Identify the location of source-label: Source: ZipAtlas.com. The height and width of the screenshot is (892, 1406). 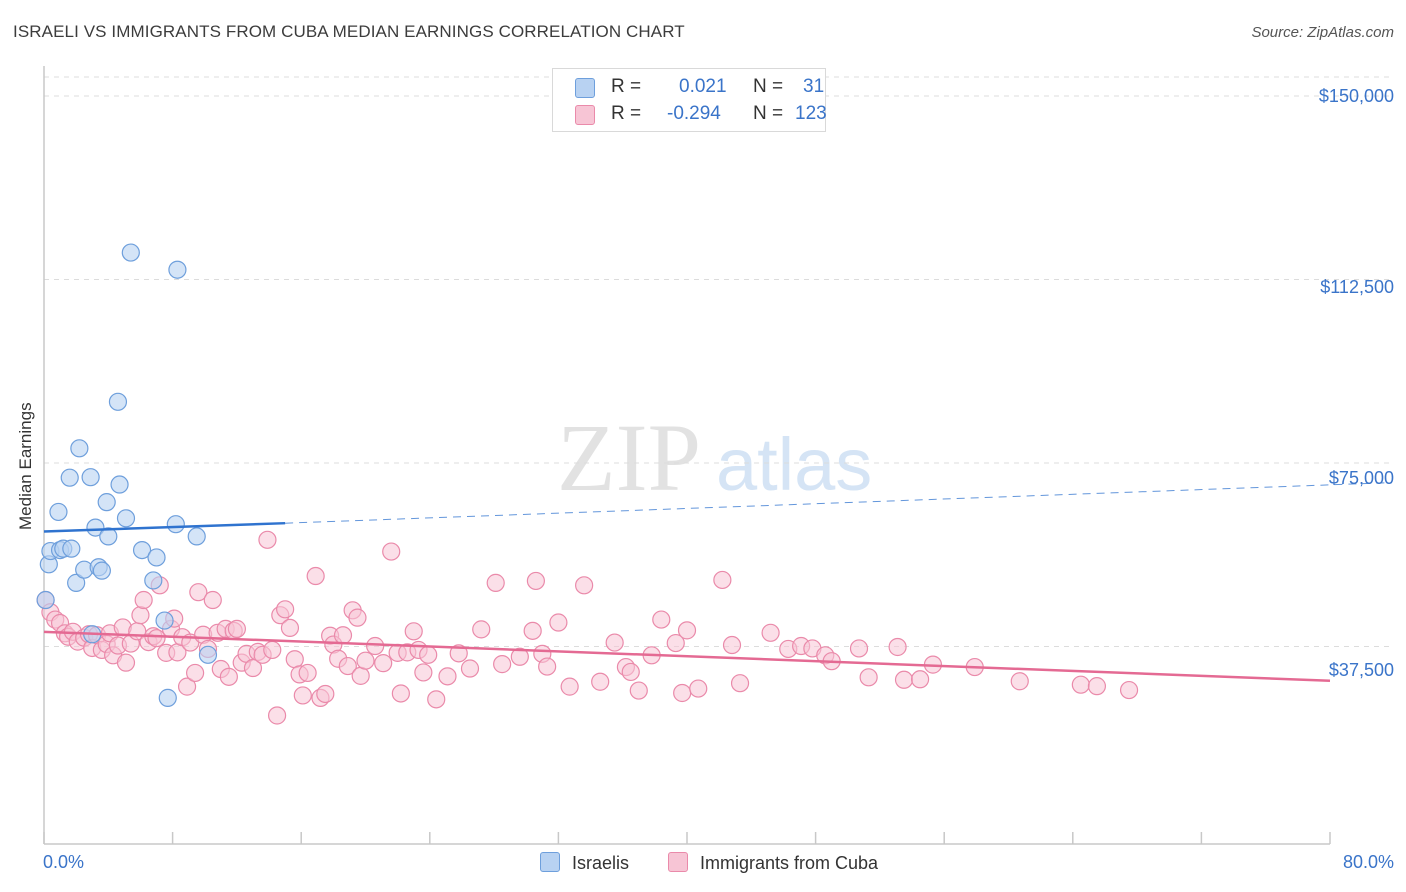
(1322, 32).